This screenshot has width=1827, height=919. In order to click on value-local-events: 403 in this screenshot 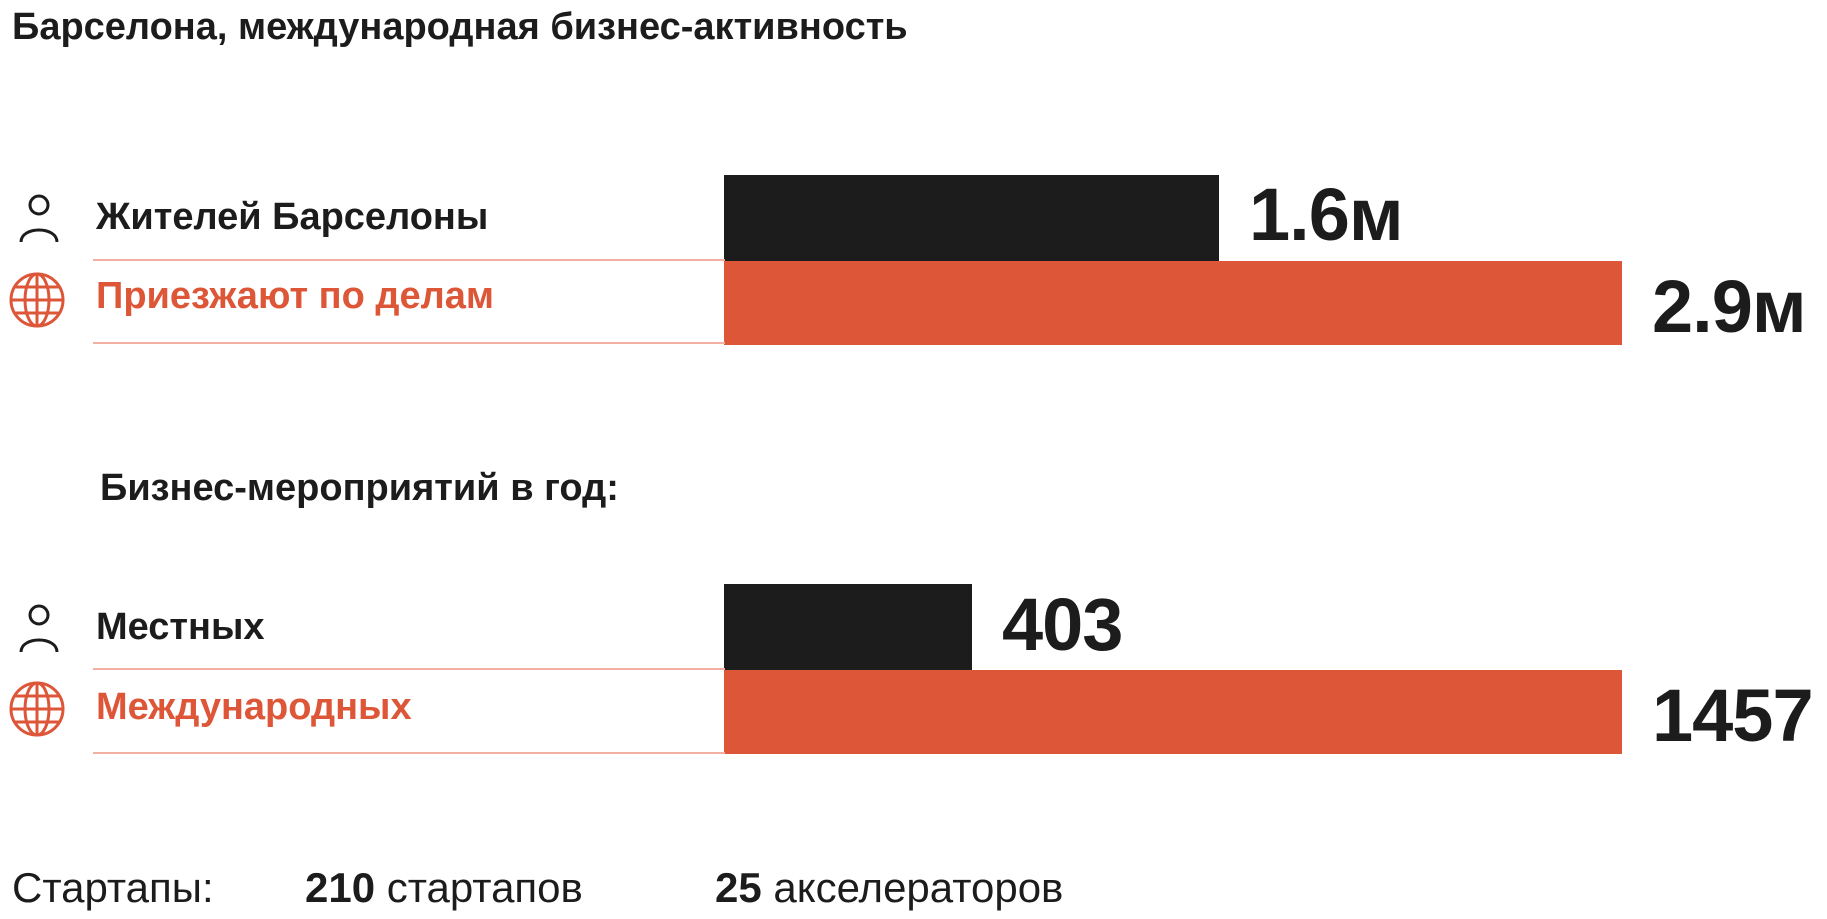, I will do `click(1062, 624)`.